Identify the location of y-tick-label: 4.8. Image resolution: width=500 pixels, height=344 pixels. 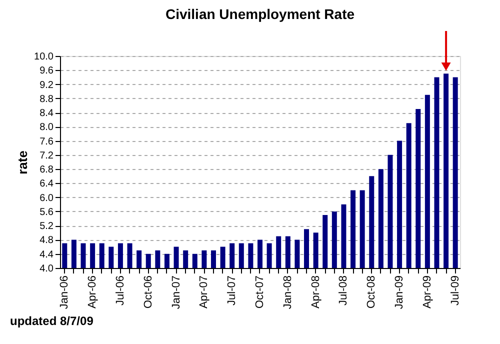
(47, 240).